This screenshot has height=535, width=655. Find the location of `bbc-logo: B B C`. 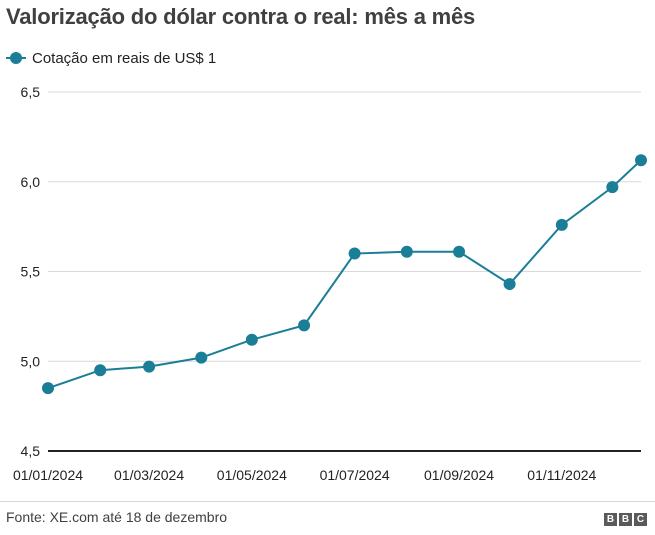

bbc-logo: B B C is located at coordinates (625, 519).